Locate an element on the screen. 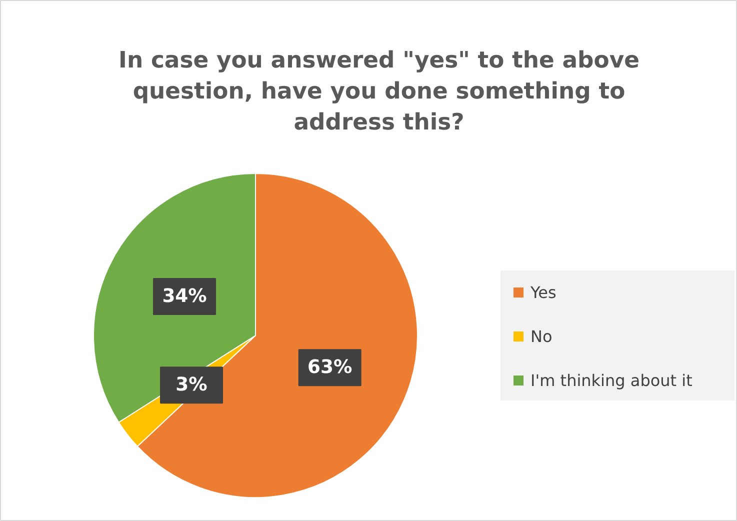 This screenshot has height=521, width=737. legend-label: Yes is located at coordinates (543, 292).